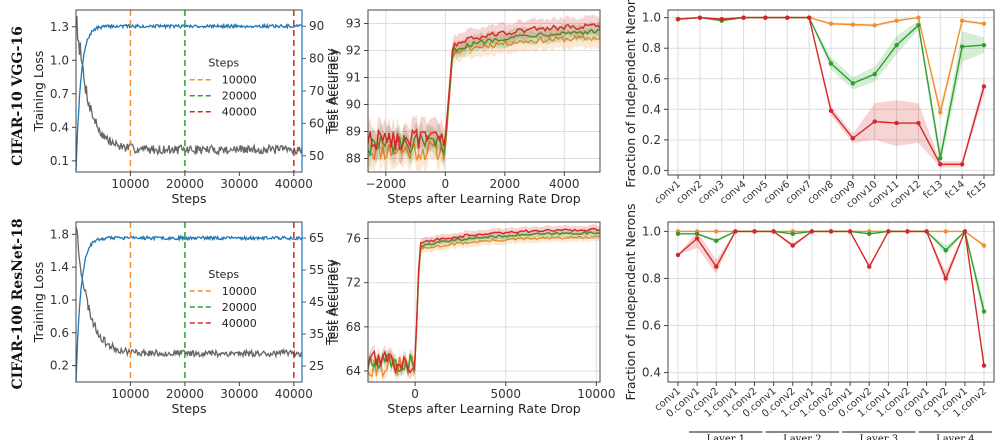 This screenshot has height=440, width=1002. I want to click on loss-acc-resnet-accuracy-line, so click(189, 308).